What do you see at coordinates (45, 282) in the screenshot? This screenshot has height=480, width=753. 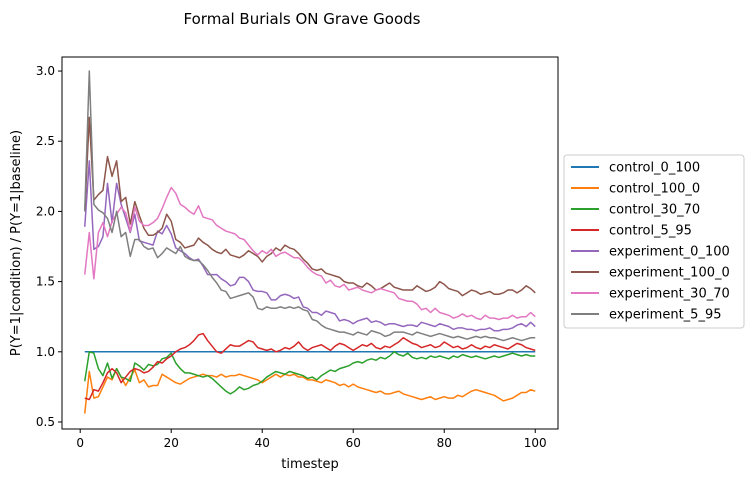 I see `y-tick-label: 1.5` at bounding box center [45, 282].